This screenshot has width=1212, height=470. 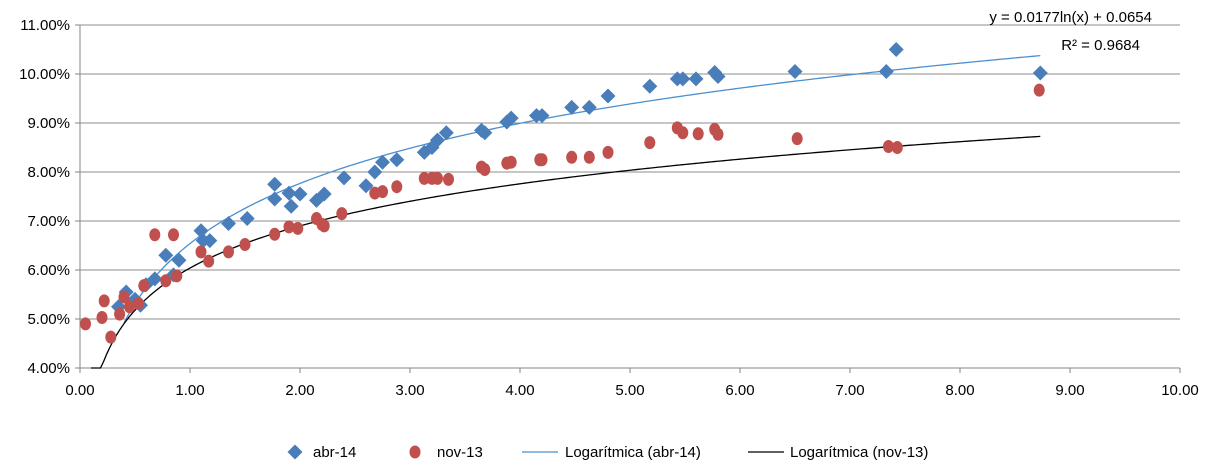 I want to click on y-tick-label: 5.00%, so click(x=48, y=319).